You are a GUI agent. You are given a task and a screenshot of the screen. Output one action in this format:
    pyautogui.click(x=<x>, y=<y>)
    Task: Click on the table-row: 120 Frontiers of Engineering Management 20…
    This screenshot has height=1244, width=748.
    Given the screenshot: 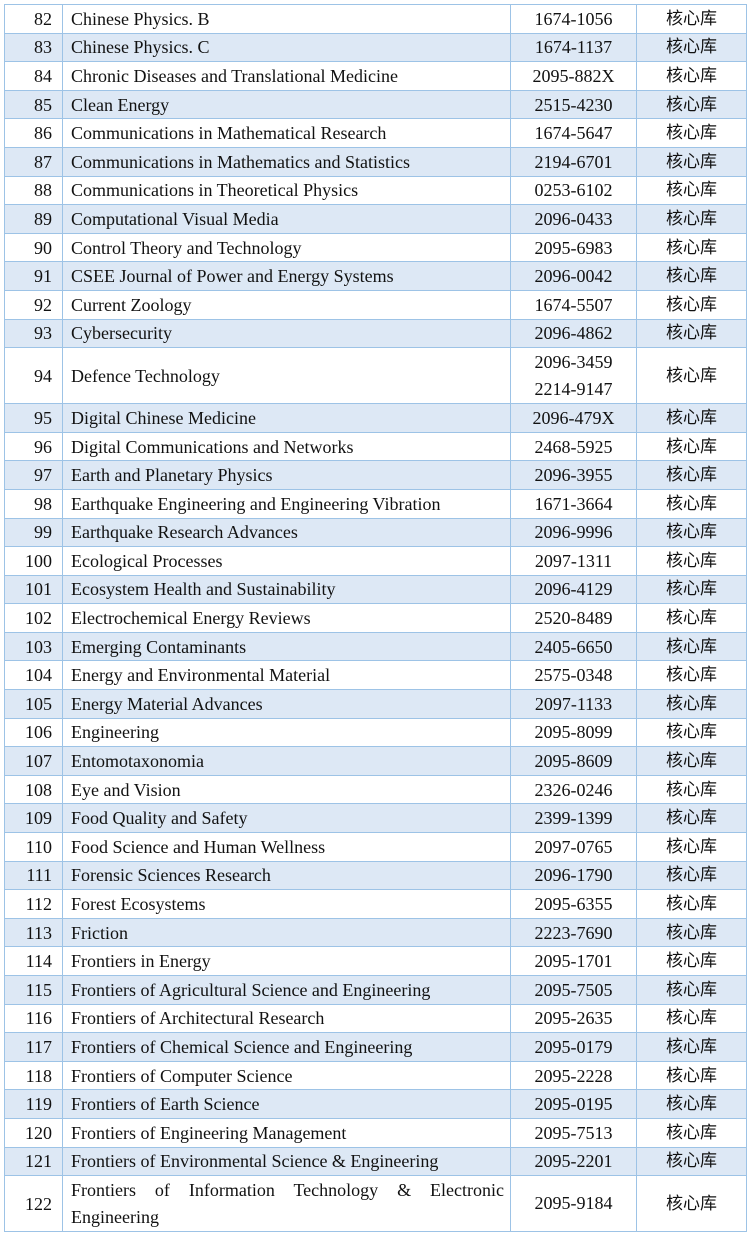 What is the action you would take?
    pyautogui.click(x=375, y=1132)
    